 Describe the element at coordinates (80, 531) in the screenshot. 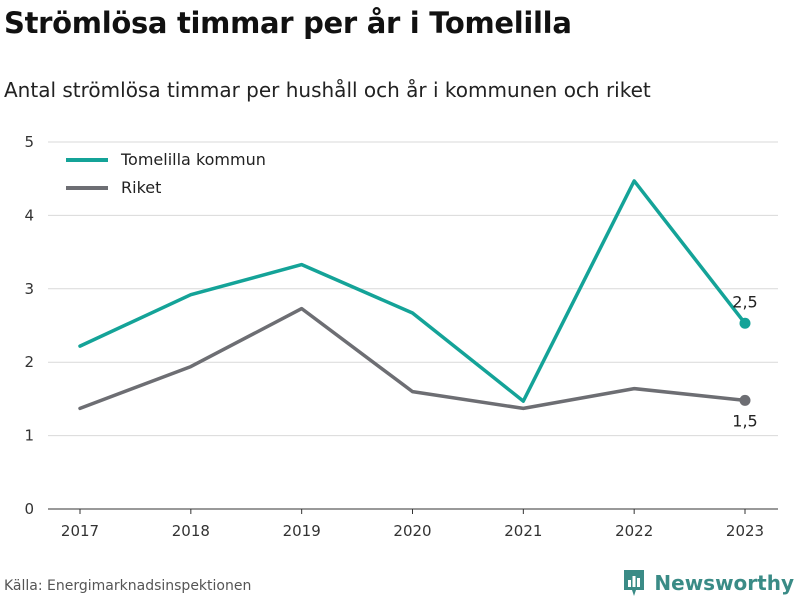

I see `x-tick-label: 2017` at that location.